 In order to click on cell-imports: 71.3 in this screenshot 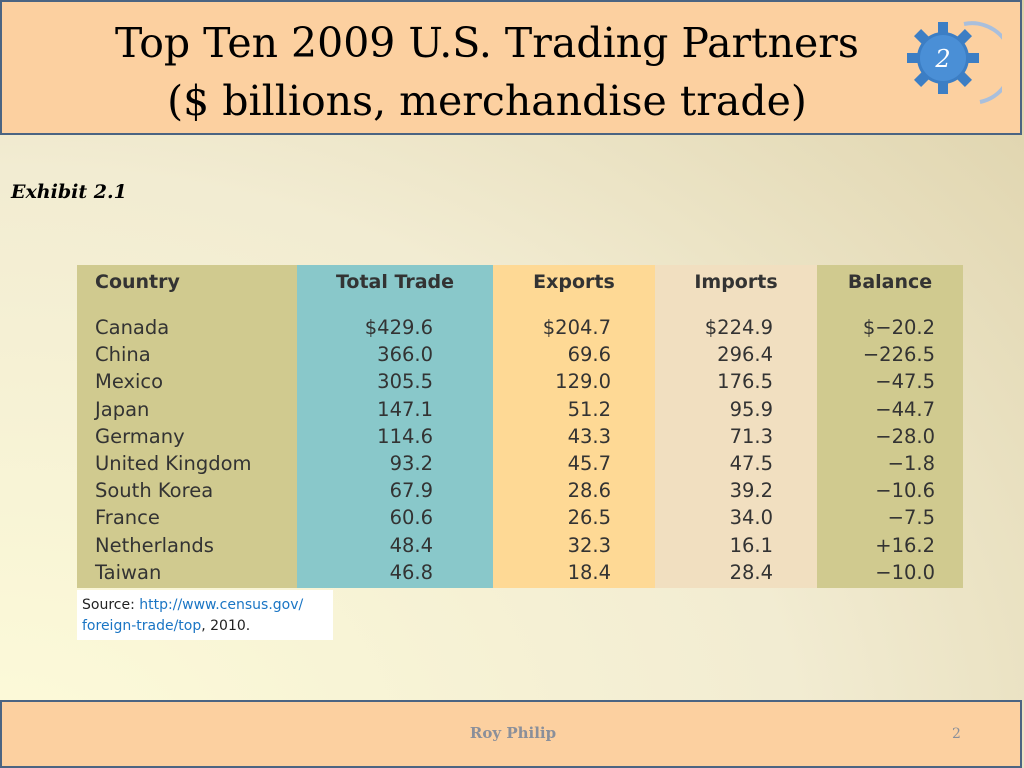, I will do `click(751, 436)`.